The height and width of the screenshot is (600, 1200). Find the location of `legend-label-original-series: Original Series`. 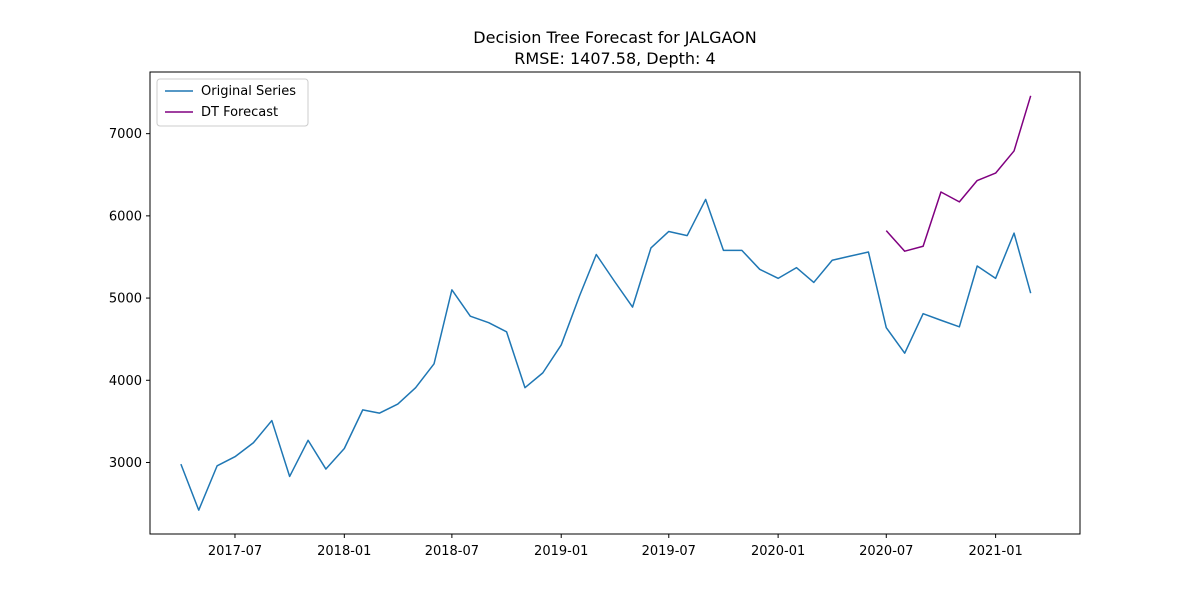

legend-label-original-series: Original Series is located at coordinates (248, 91).